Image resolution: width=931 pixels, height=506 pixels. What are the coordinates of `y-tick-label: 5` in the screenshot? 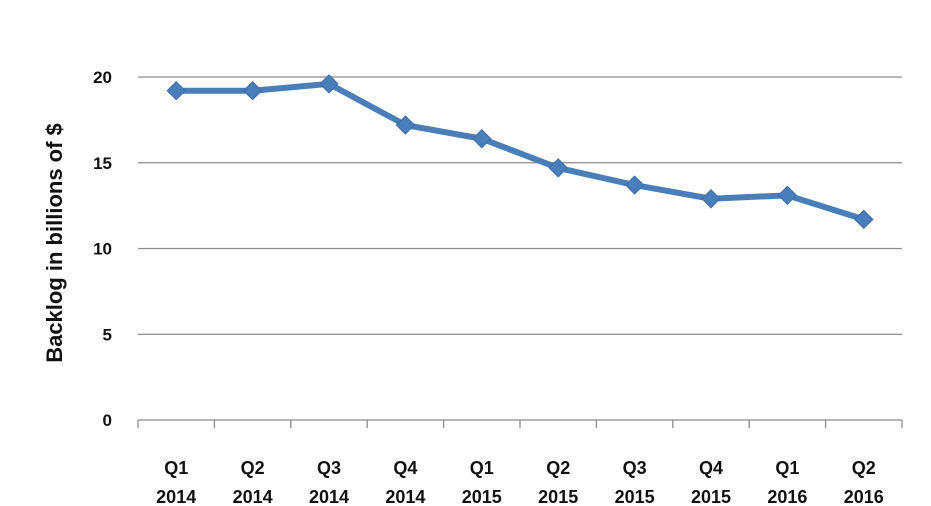 It's located at (107, 334).